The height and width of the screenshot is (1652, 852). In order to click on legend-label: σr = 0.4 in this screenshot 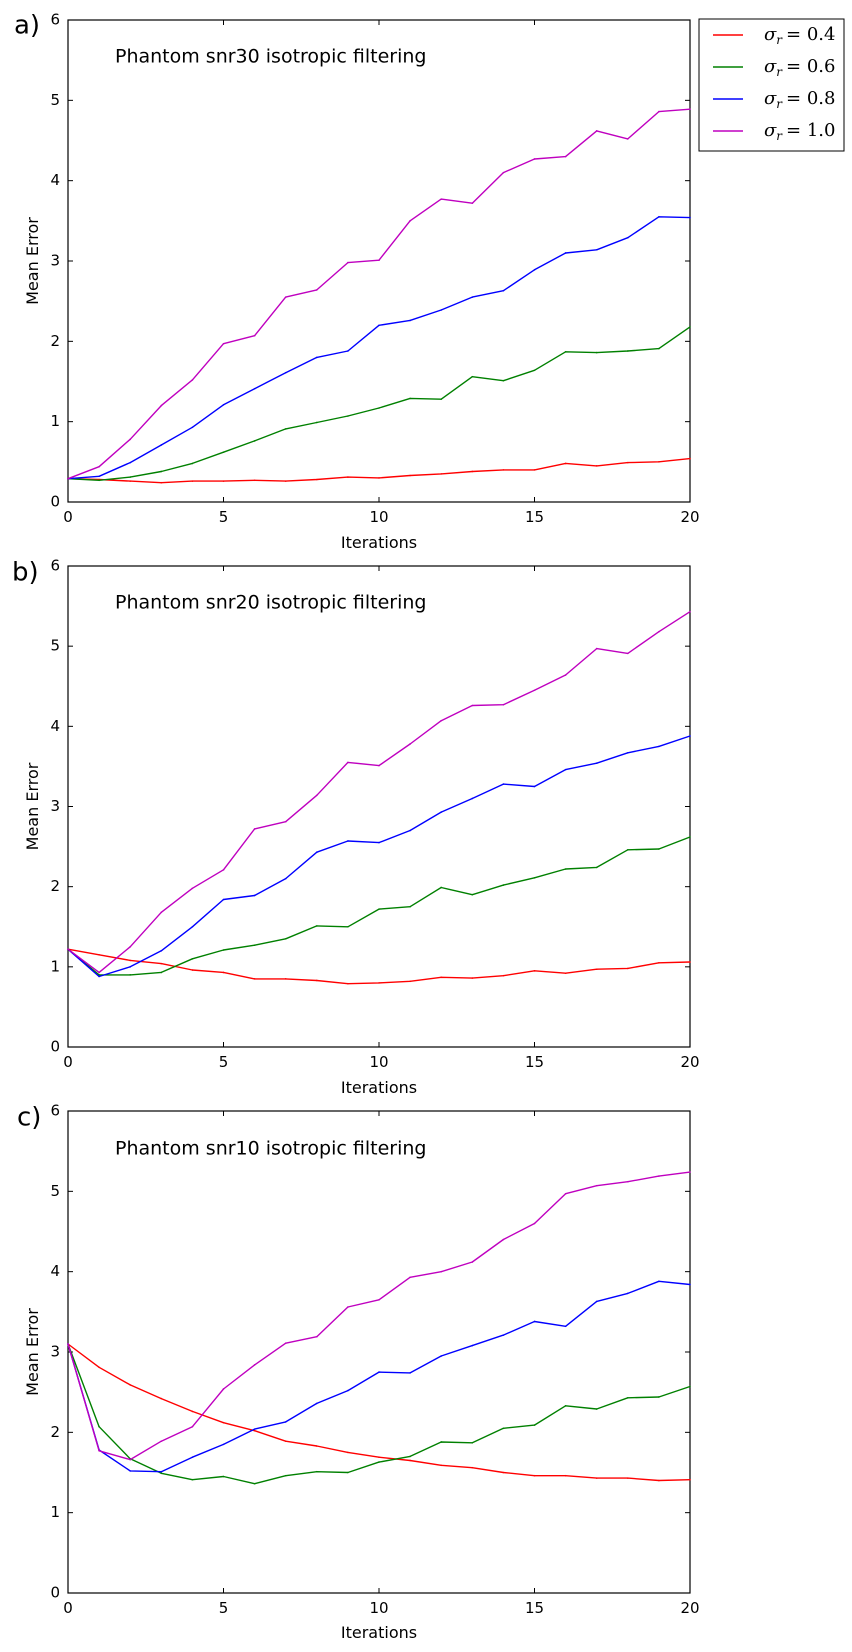, I will do `click(799, 35)`.